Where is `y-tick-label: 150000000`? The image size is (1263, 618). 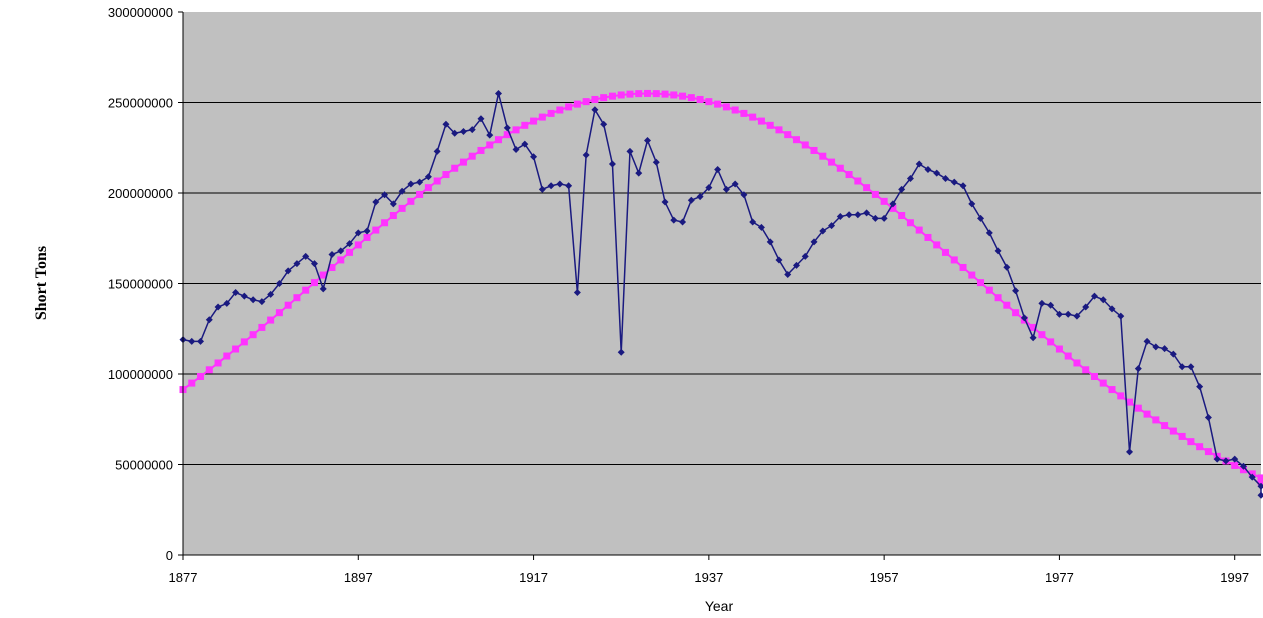 y-tick-label: 150000000 is located at coordinates (140, 284).